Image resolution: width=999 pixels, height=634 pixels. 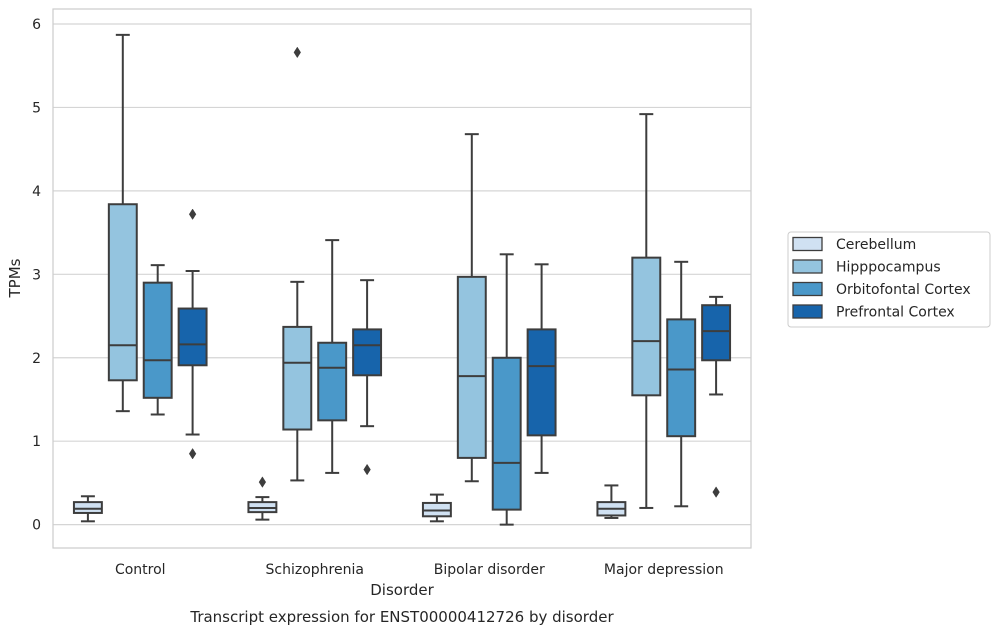 What do you see at coordinates (876, 245) in the screenshot?
I see `legend-label: Cerebellum` at bounding box center [876, 245].